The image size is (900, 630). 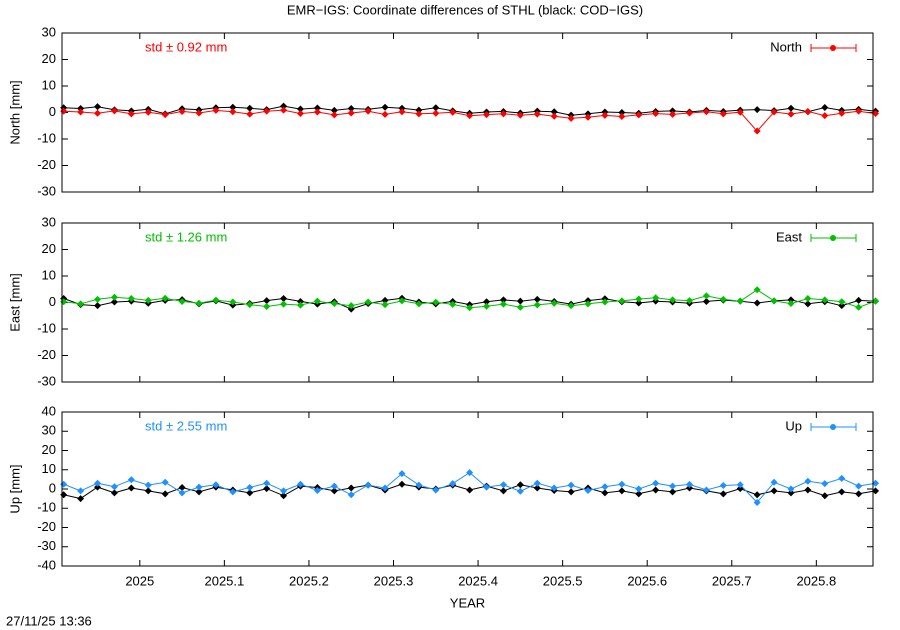 I want to click on y-tick-label: 30, so click(x=49, y=31).